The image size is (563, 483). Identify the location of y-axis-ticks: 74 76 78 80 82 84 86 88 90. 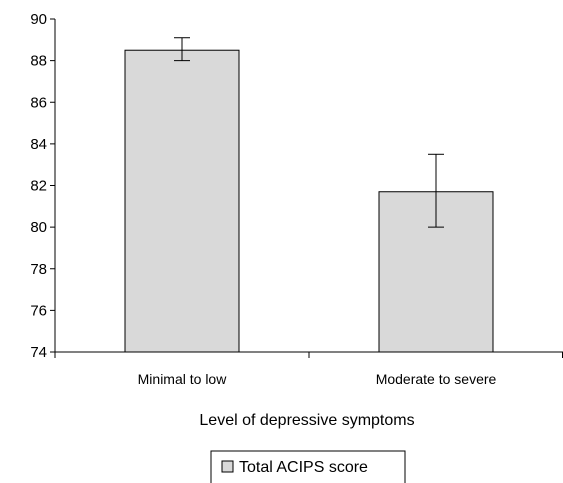
(42, 186).